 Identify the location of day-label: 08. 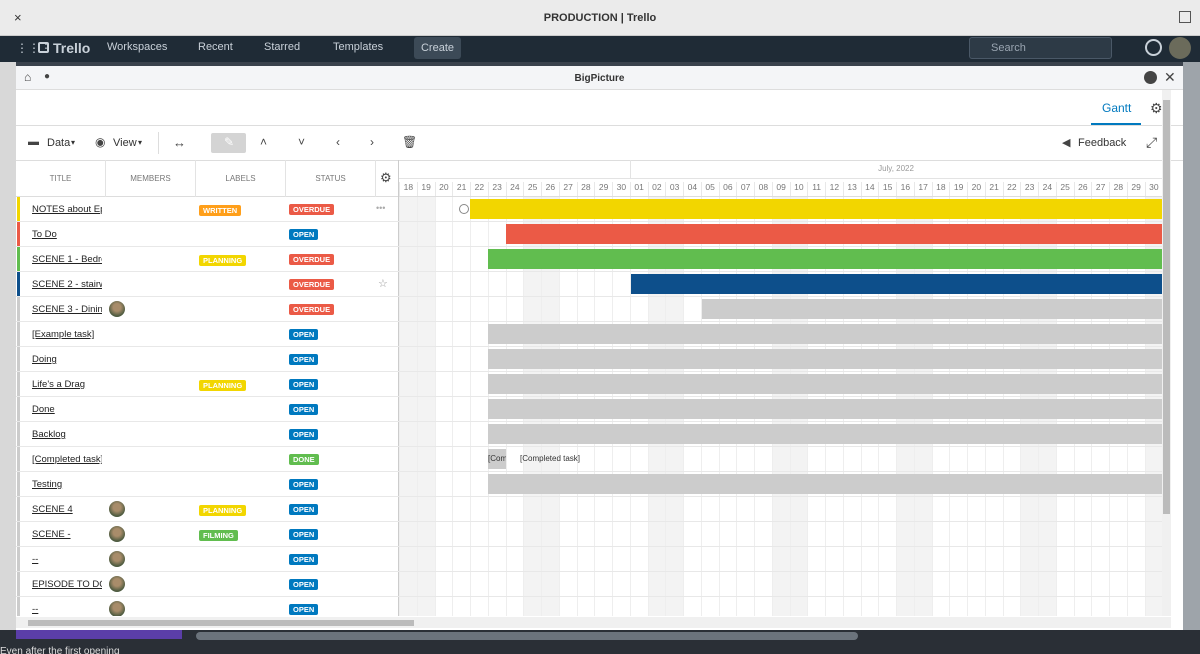
(763, 189).